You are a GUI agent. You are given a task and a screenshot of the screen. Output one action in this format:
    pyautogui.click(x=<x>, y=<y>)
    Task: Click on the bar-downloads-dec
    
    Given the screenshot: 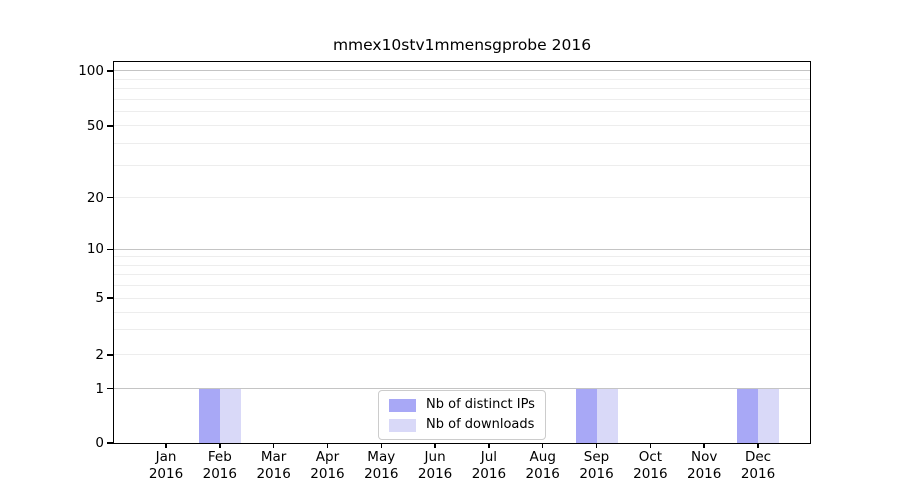 What is the action you would take?
    pyautogui.click(x=768, y=415)
    